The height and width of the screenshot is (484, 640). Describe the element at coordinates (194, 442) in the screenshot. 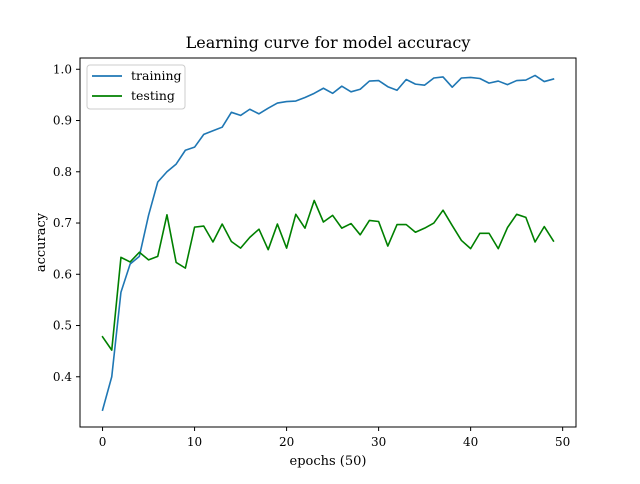

I see `x-tick-label: 10` at that location.